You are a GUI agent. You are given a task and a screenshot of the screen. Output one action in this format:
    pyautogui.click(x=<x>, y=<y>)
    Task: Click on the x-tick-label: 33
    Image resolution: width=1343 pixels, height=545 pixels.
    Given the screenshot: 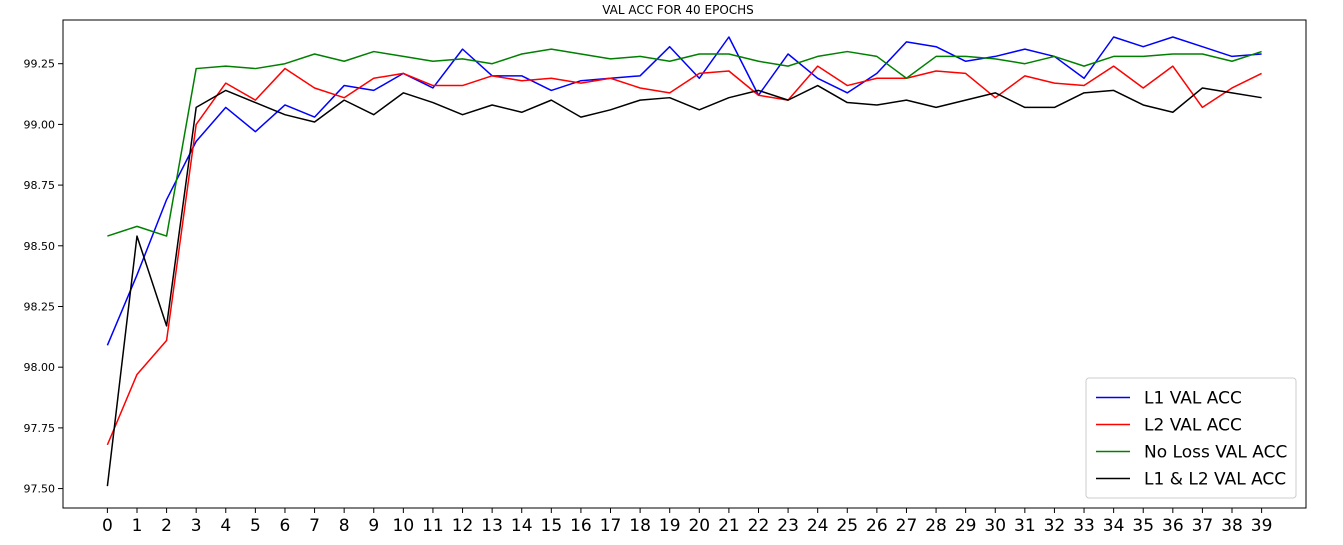 What is the action you would take?
    pyautogui.click(x=1084, y=526)
    